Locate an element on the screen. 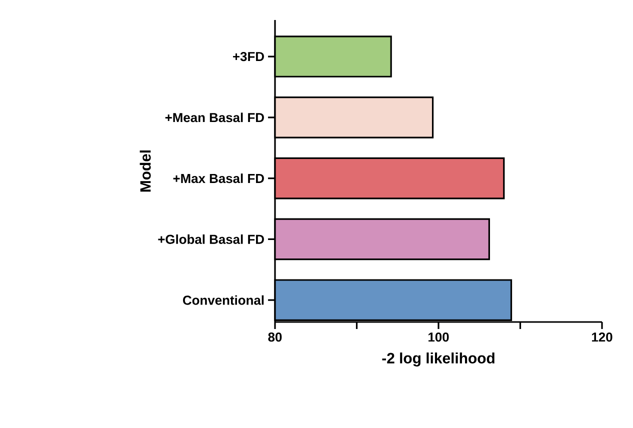 This screenshot has height=428, width=633. y-tick-label: +Global Basal FD is located at coordinates (211, 239).